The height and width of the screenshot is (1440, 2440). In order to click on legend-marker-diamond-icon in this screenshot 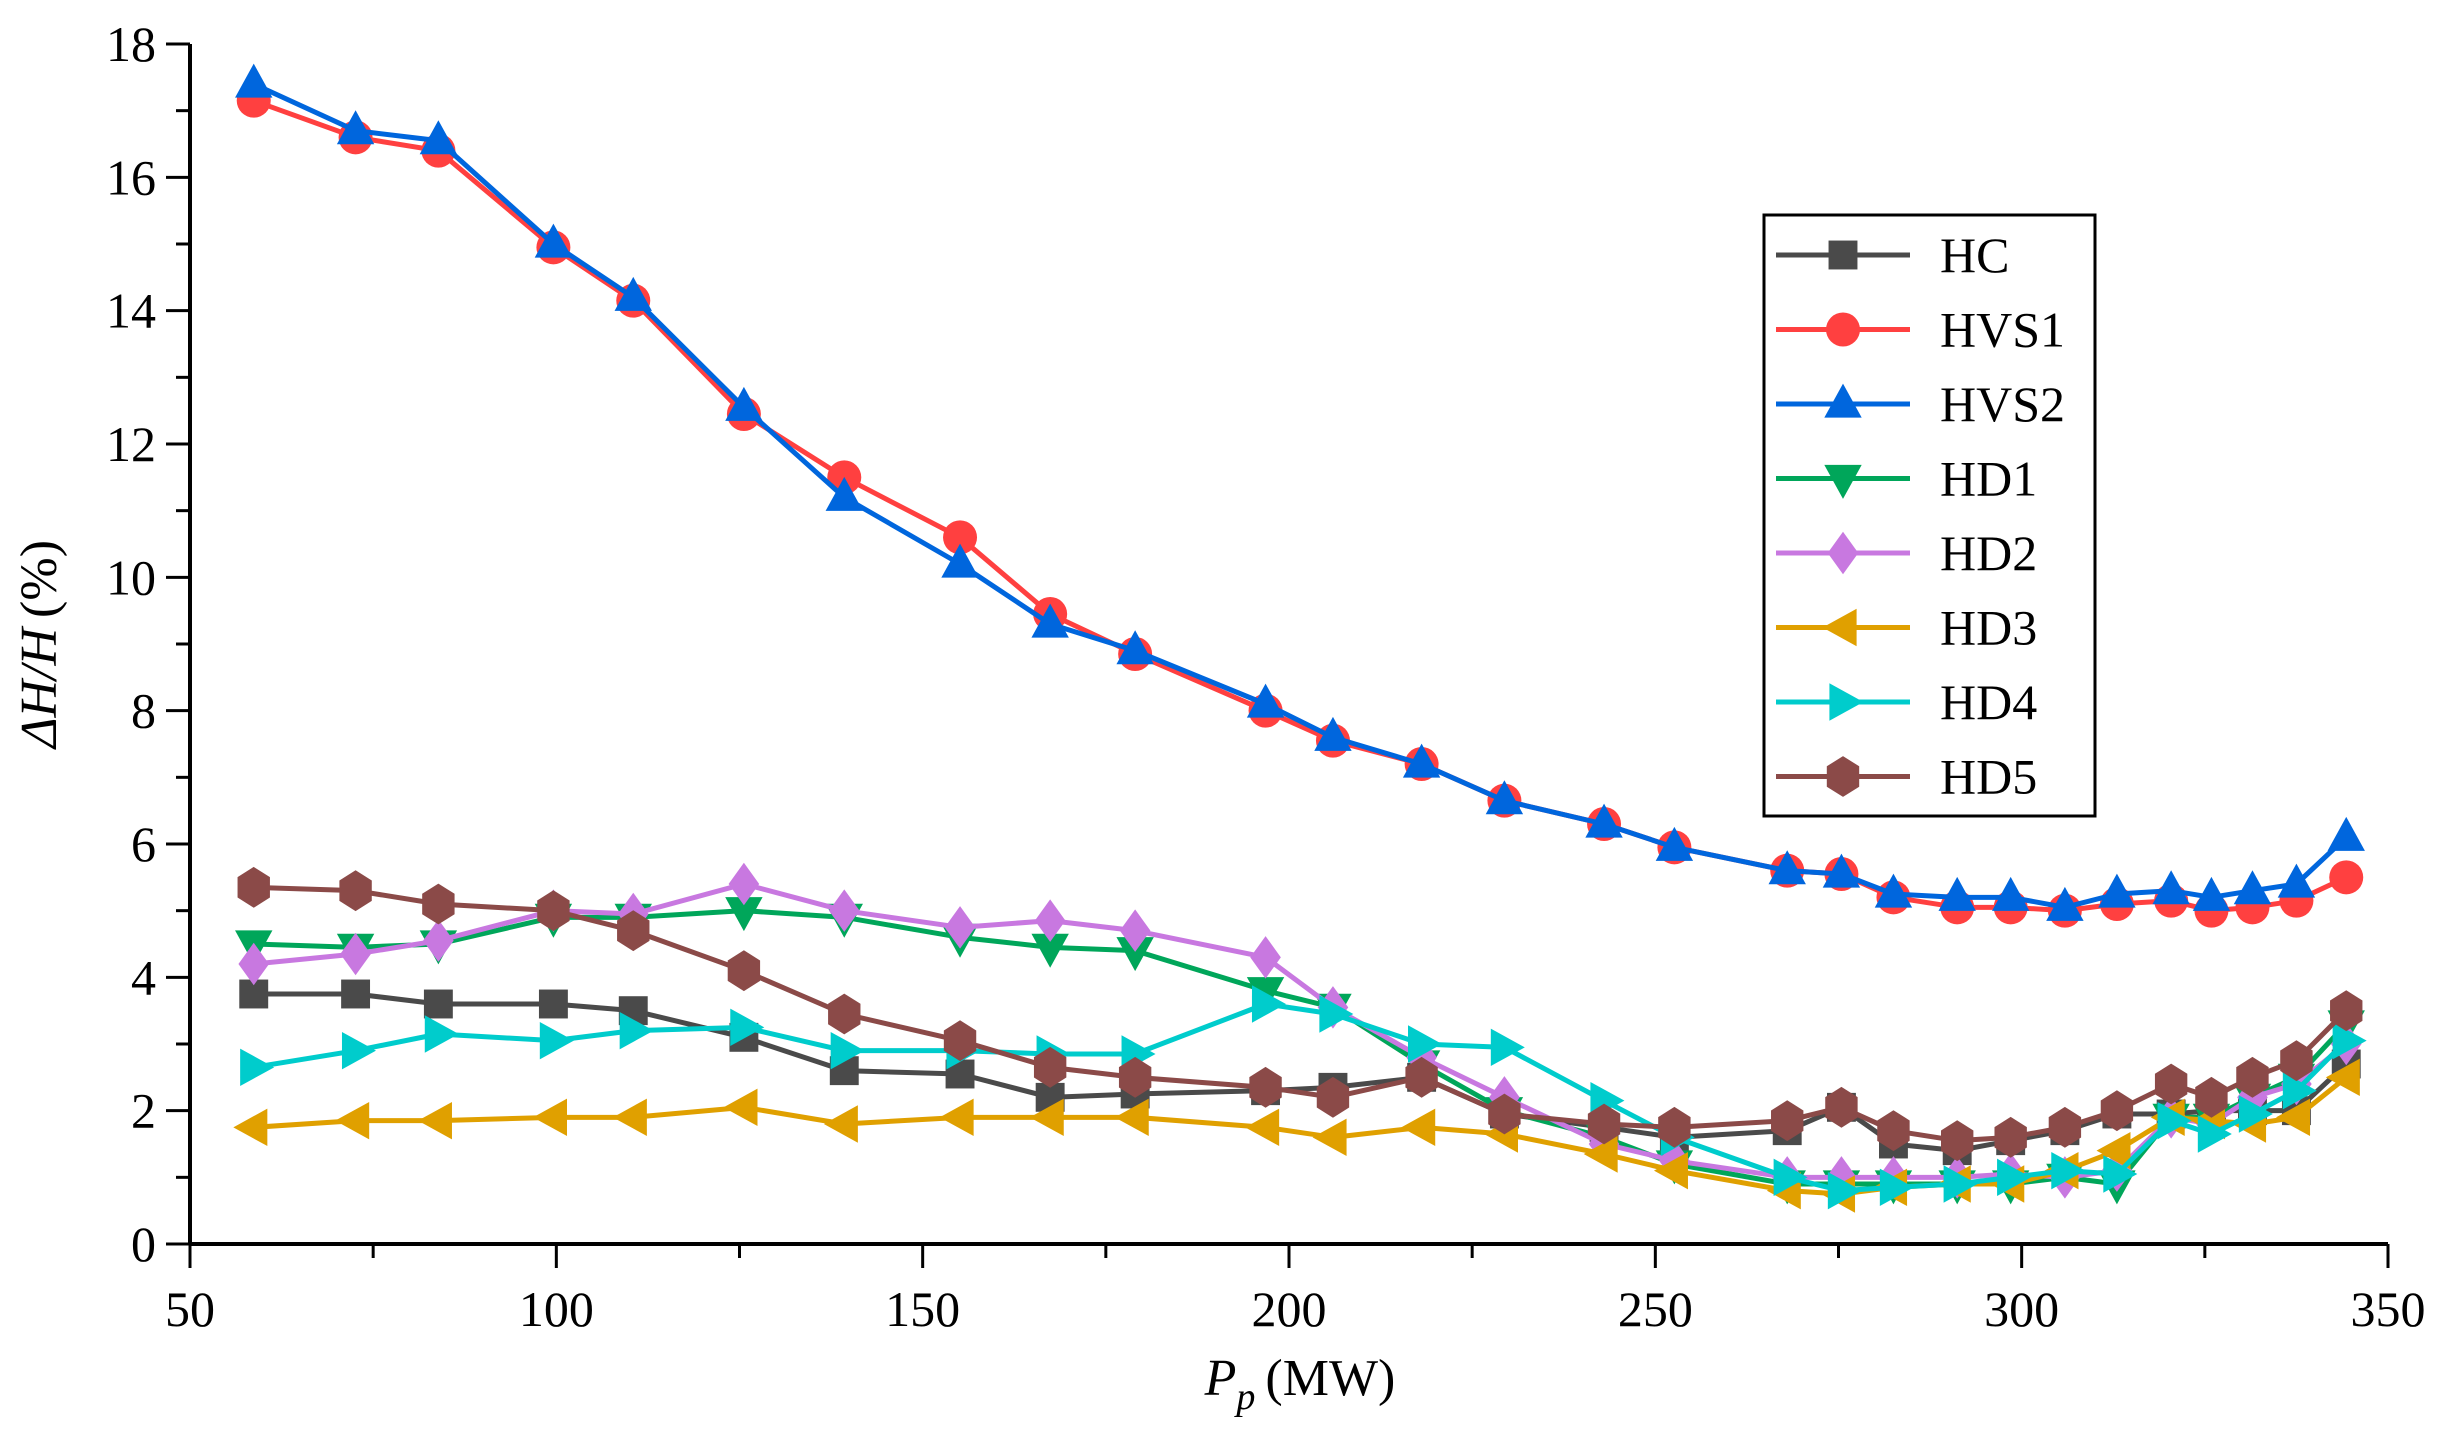, I will do `click(1843, 553)`.